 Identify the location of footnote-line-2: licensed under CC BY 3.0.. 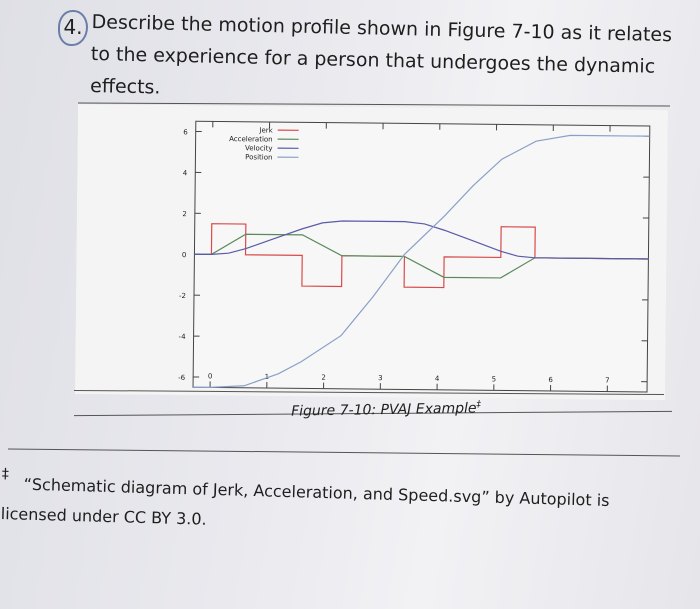
(103, 516).